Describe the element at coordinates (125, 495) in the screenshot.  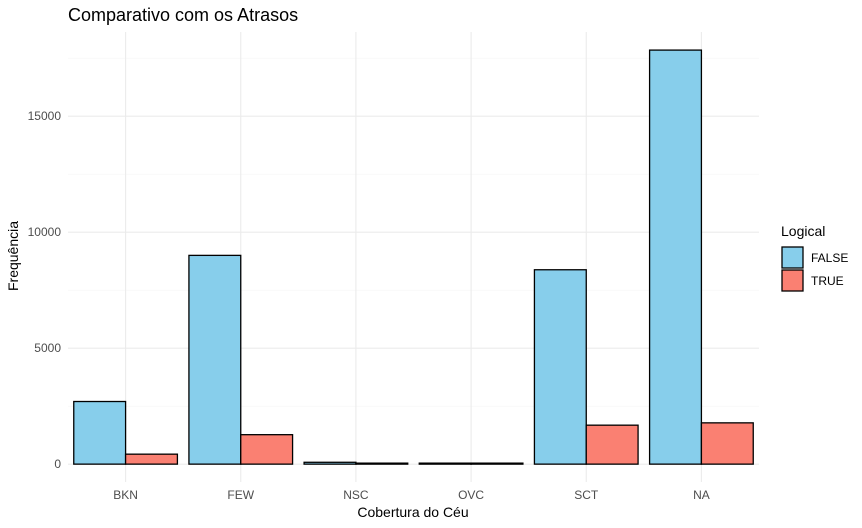
I see `x-tick-label: BKN` at that location.